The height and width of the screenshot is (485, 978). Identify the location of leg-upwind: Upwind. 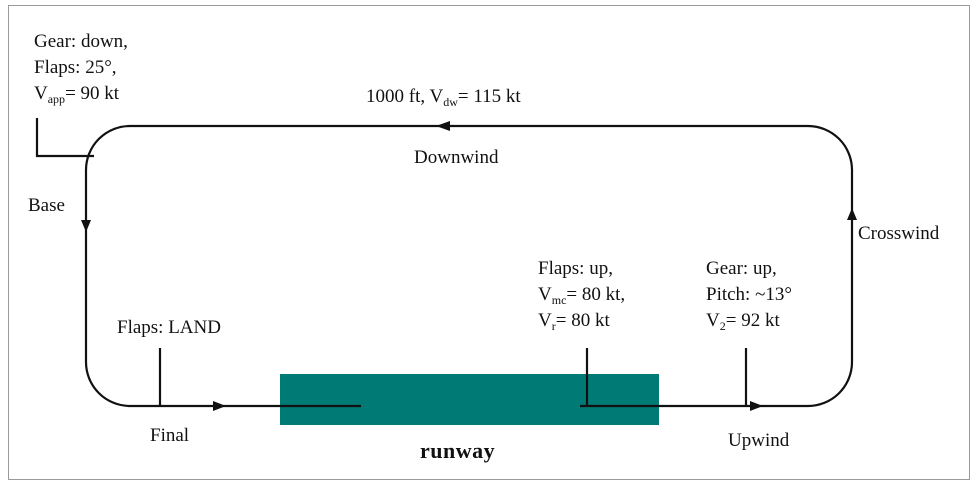
(759, 440).